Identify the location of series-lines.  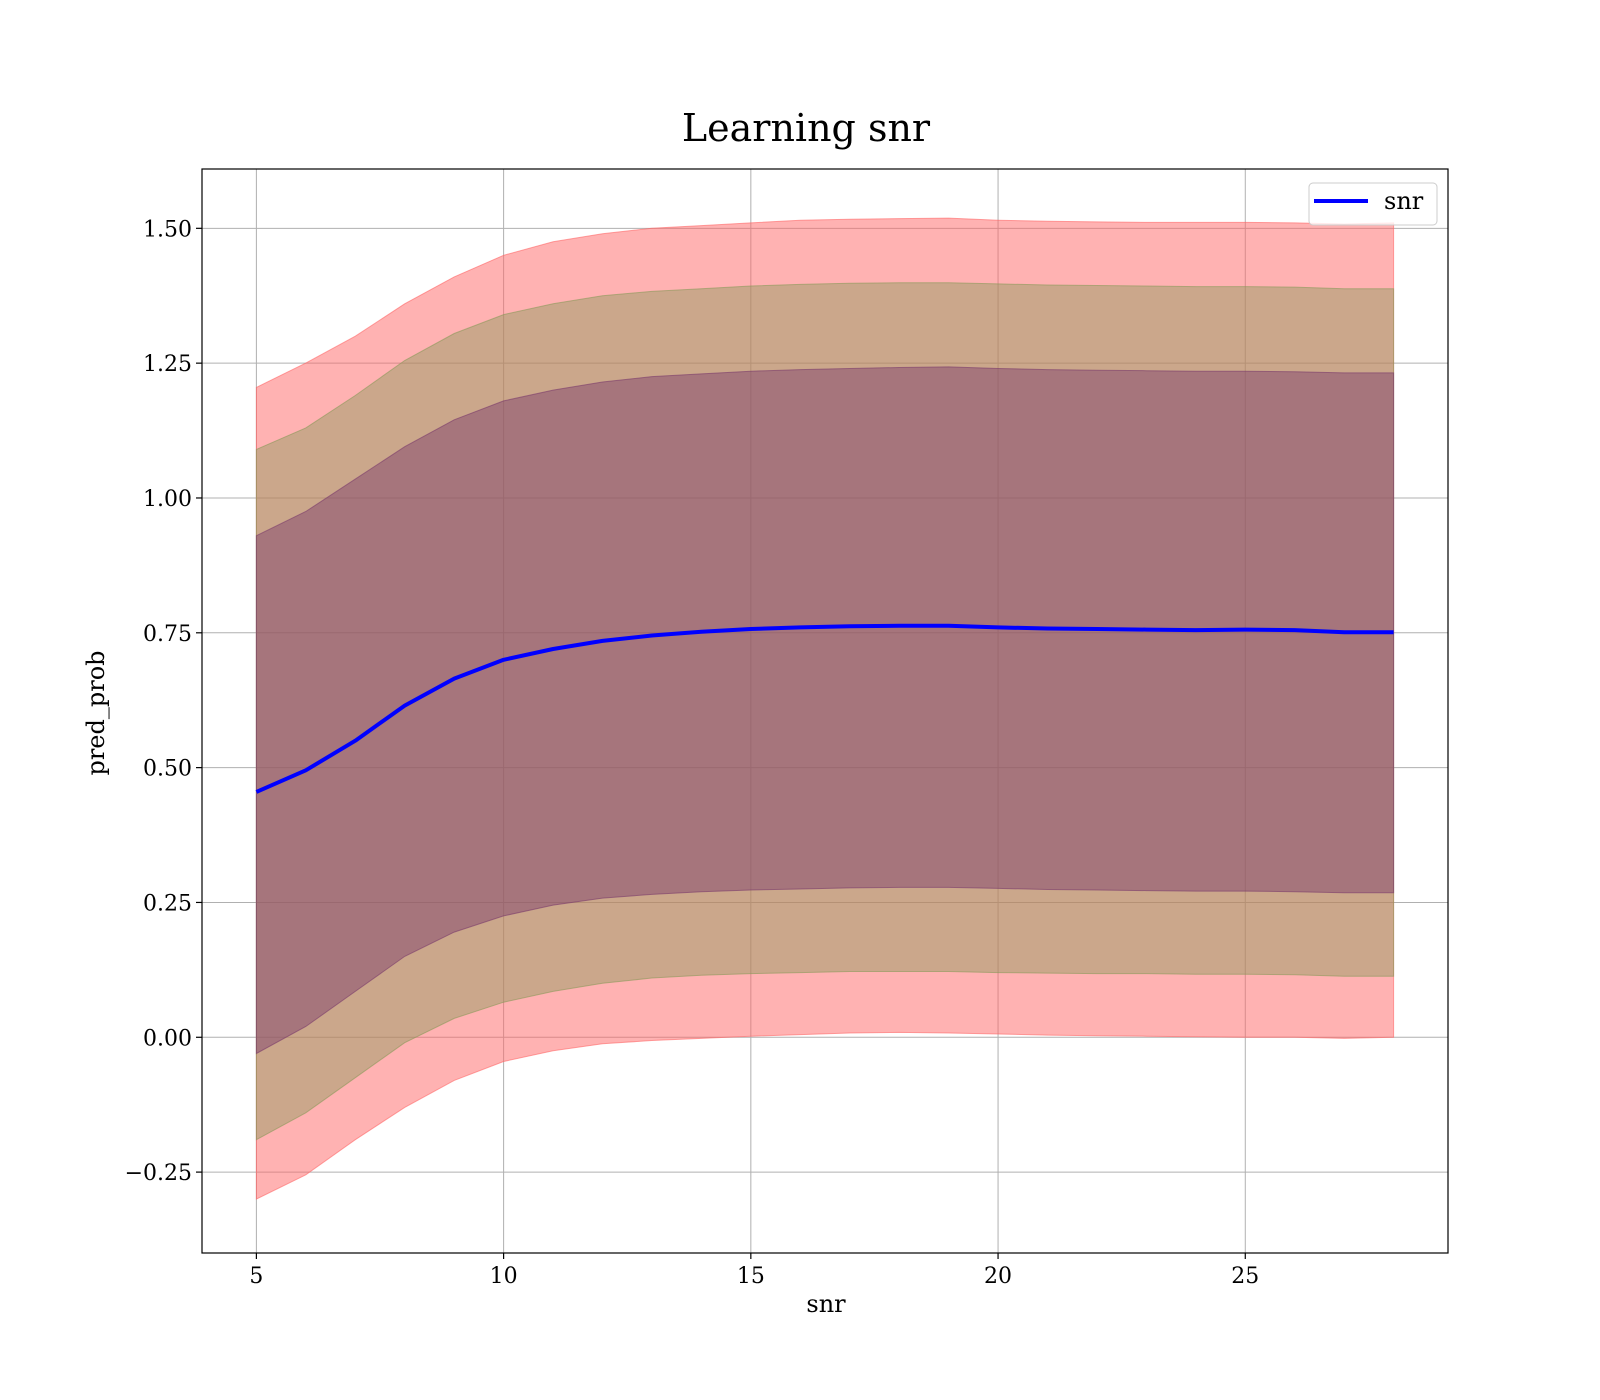
(824, 708).